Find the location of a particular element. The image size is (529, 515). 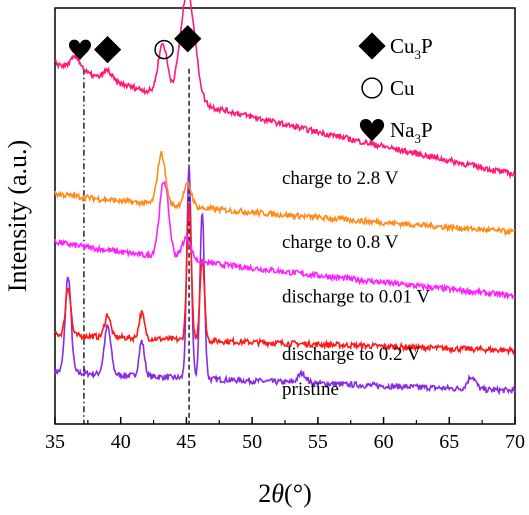

legend-label: Cu is located at coordinates (402, 88).